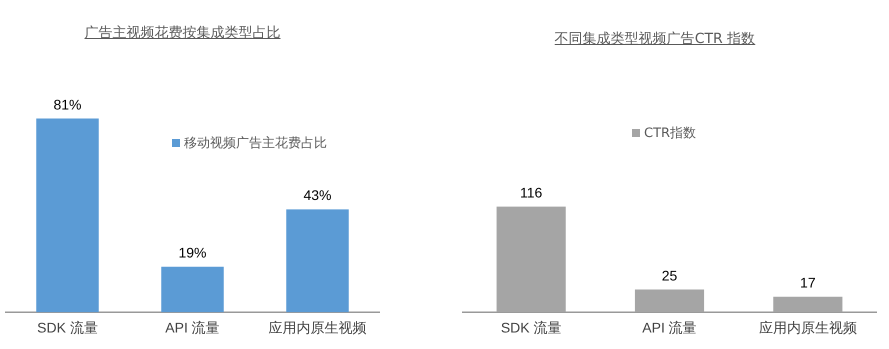 The width and height of the screenshot is (889, 349). I want to click on legend-label: CTR指数, so click(670, 133).